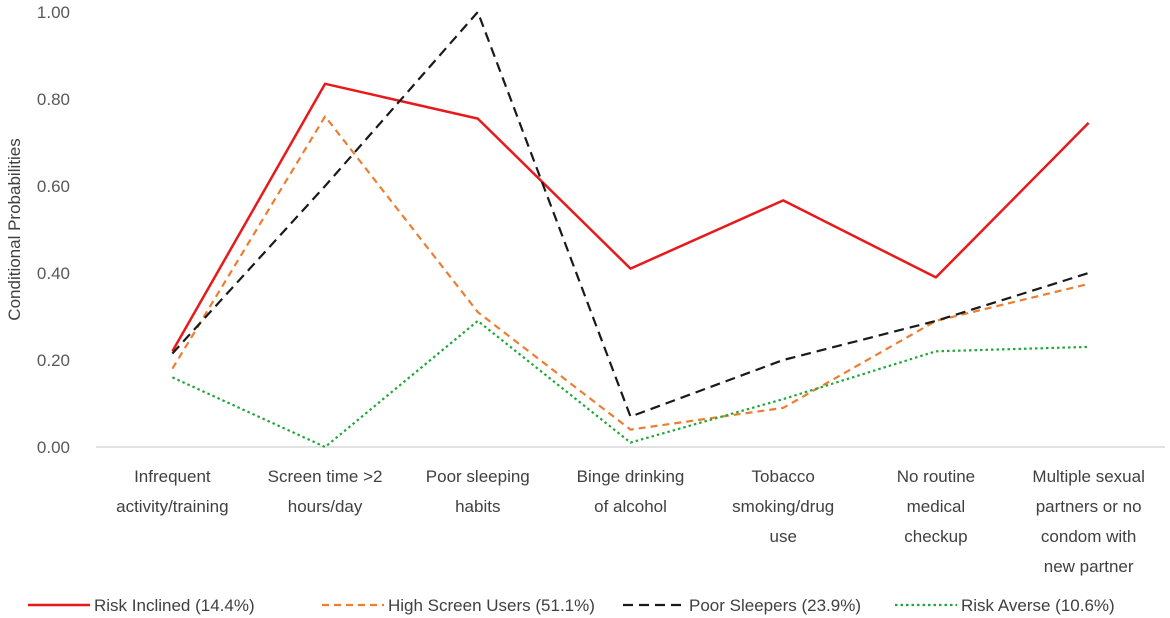 This screenshot has height=618, width=1170. What do you see at coordinates (478, 491) in the screenshot?
I see `x-category-label: Poor sleeping habits` at bounding box center [478, 491].